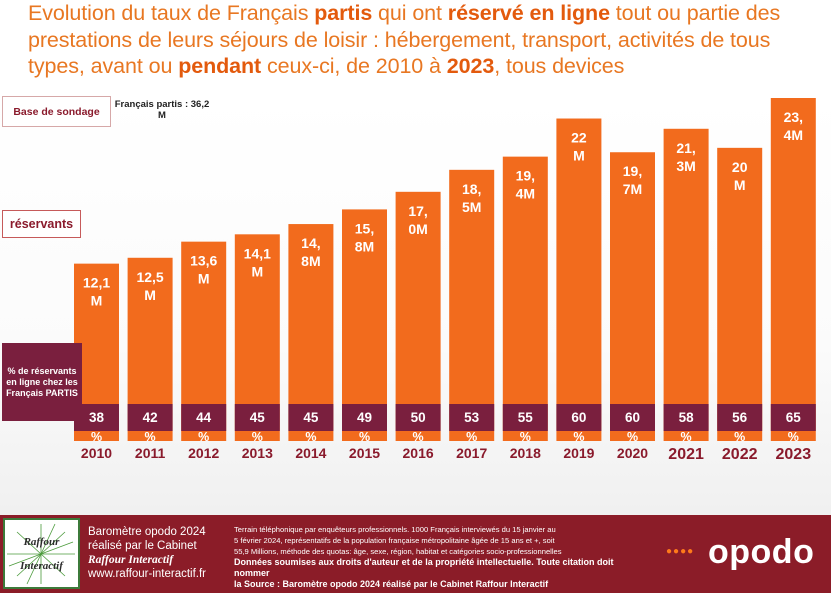  I want to click on bar-value-label: 14,1, so click(257, 253).